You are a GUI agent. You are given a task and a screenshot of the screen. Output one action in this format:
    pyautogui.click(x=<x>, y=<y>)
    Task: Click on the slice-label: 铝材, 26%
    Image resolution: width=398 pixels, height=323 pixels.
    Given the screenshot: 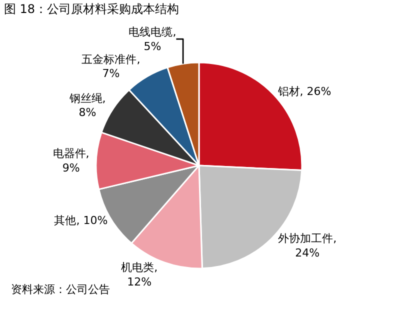 What is the action you would take?
    pyautogui.click(x=304, y=91)
    